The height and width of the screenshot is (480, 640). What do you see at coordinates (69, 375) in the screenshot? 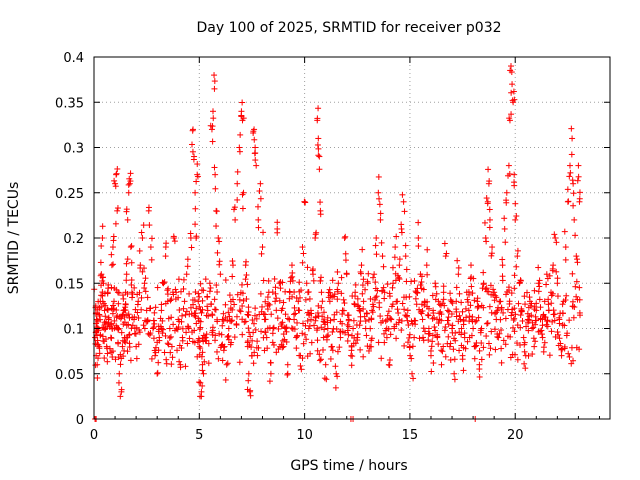
I see `y-tick-label: 0.05` at bounding box center [69, 375].